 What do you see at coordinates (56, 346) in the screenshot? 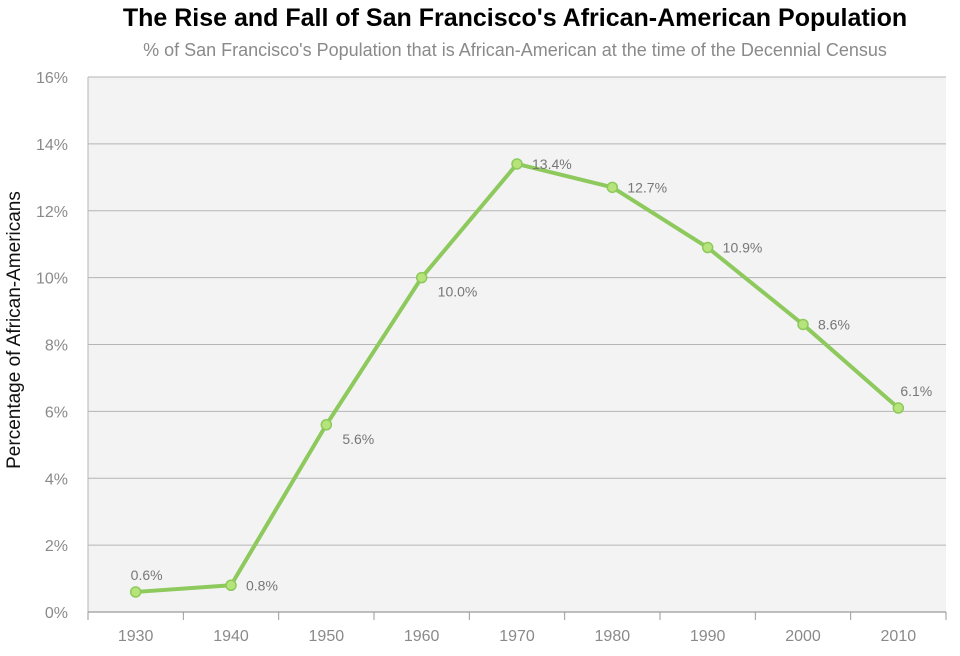
I see `y-tick-label: 8%` at bounding box center [56, 346].